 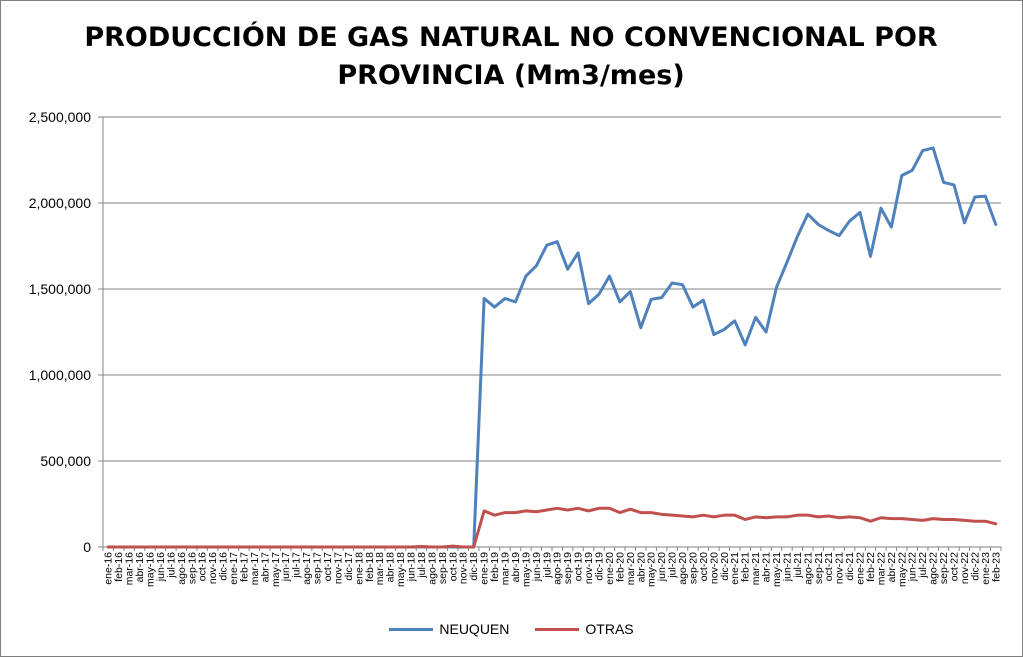 I want to click on x-tick-label: ene-20, so click(x=610, y=568).